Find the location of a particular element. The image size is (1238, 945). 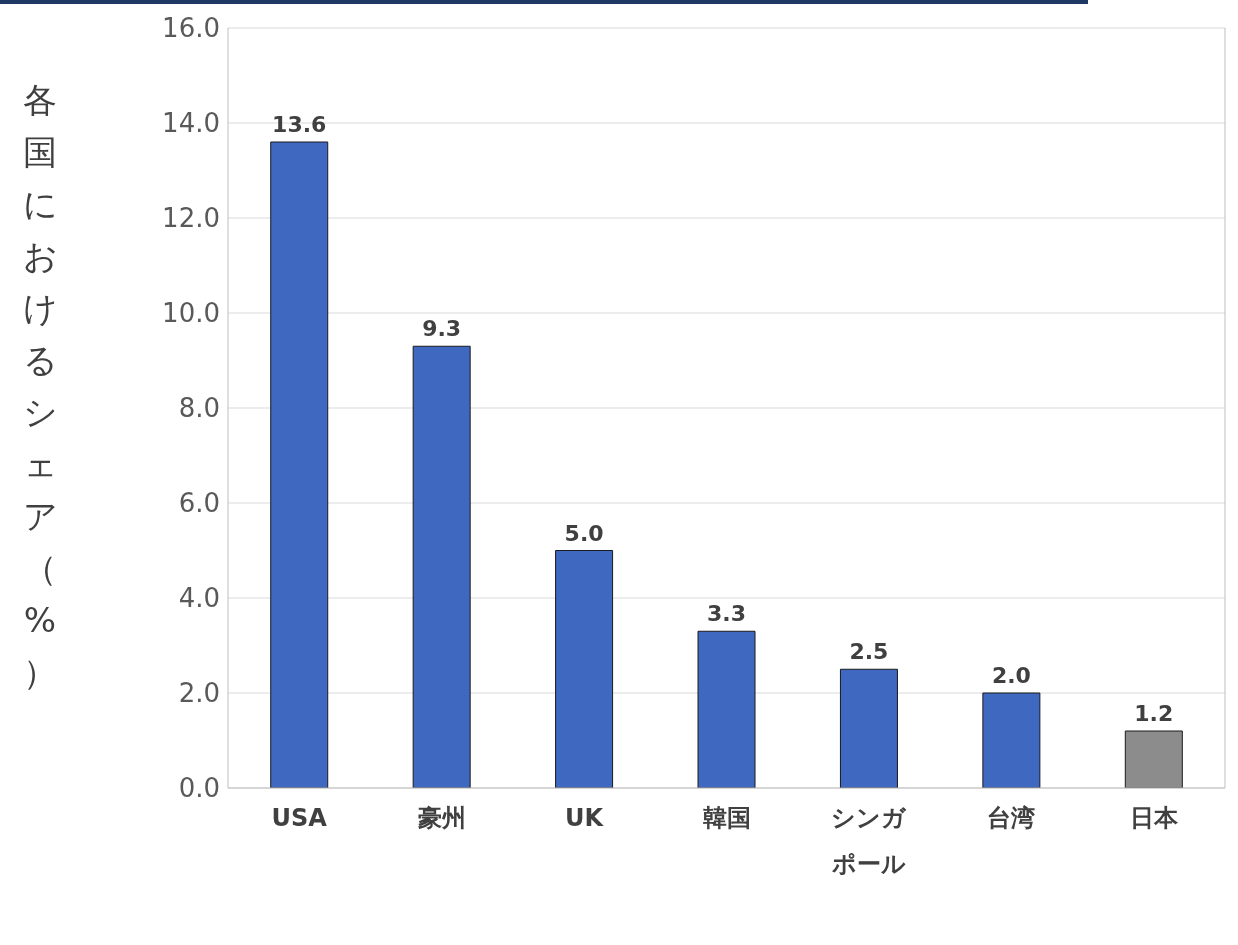

y-tick-label: 8.0 is located at coordinates (199, 408).